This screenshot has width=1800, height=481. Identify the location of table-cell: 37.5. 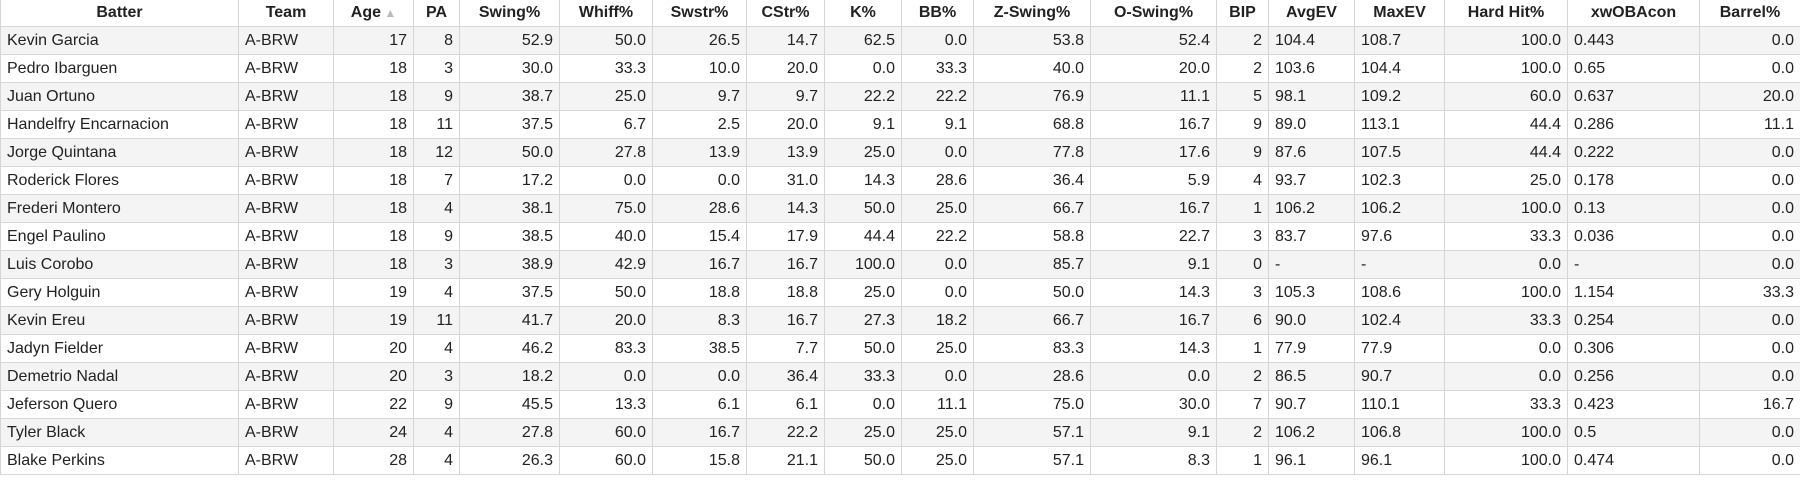
(509, 292).